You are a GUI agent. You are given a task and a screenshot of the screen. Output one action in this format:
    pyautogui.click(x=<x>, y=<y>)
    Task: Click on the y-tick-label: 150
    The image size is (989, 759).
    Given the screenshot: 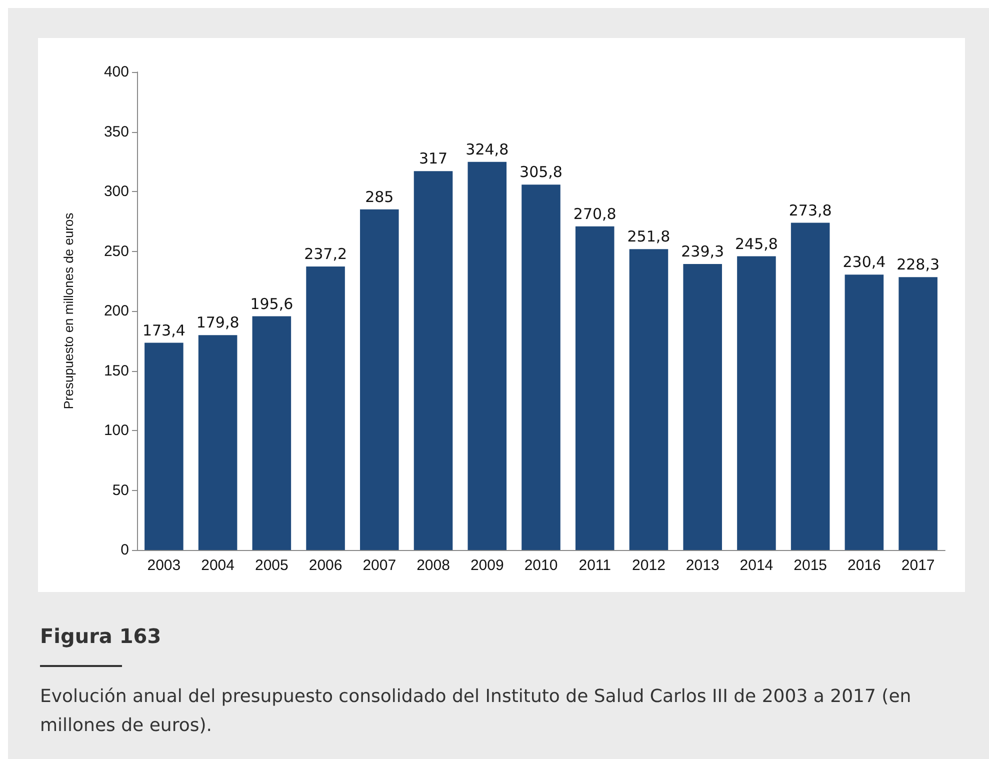 What is the action you would take?
    pyautogui.click(x=116, y=371)
    